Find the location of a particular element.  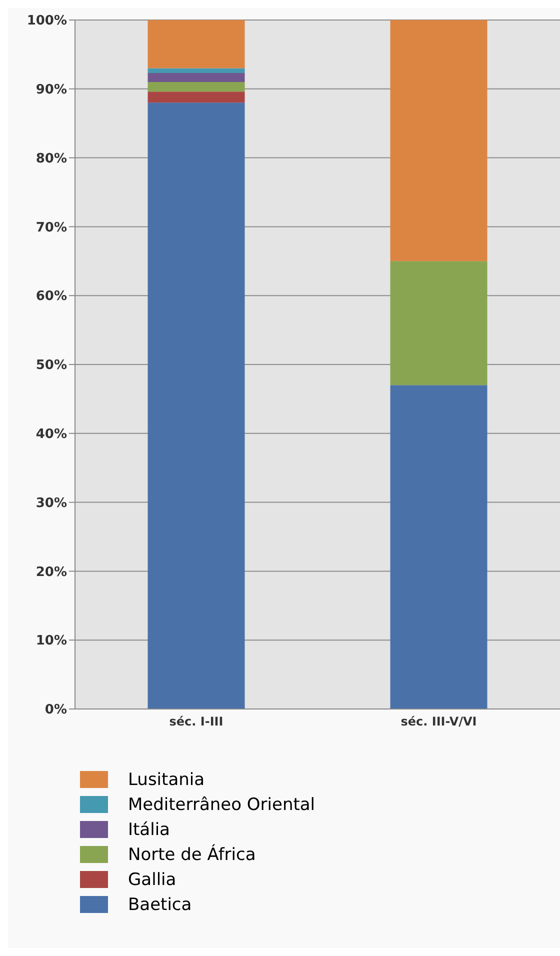

y-tick-label: 90% is located at coordinates (51, 90).